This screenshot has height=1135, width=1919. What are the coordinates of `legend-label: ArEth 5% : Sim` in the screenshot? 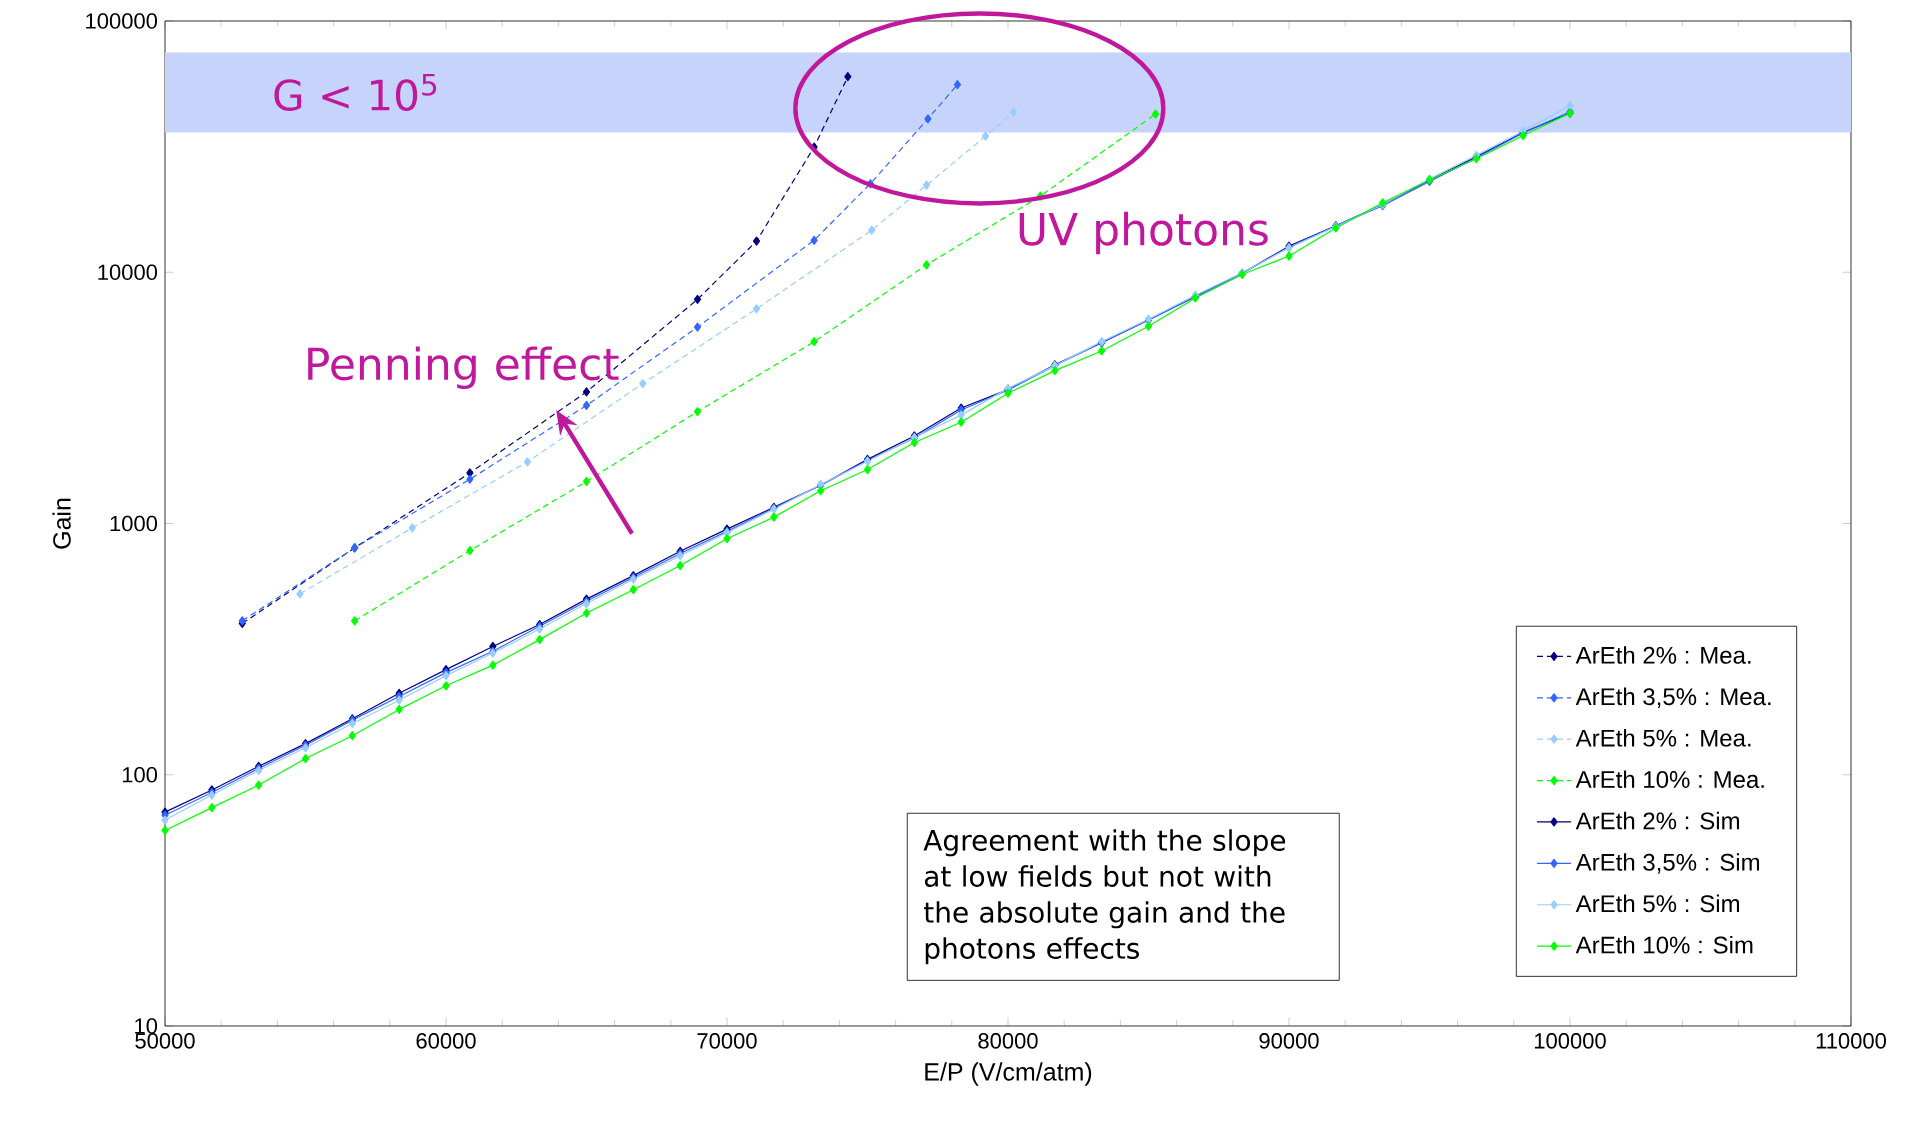 It's located at (1657, 903).